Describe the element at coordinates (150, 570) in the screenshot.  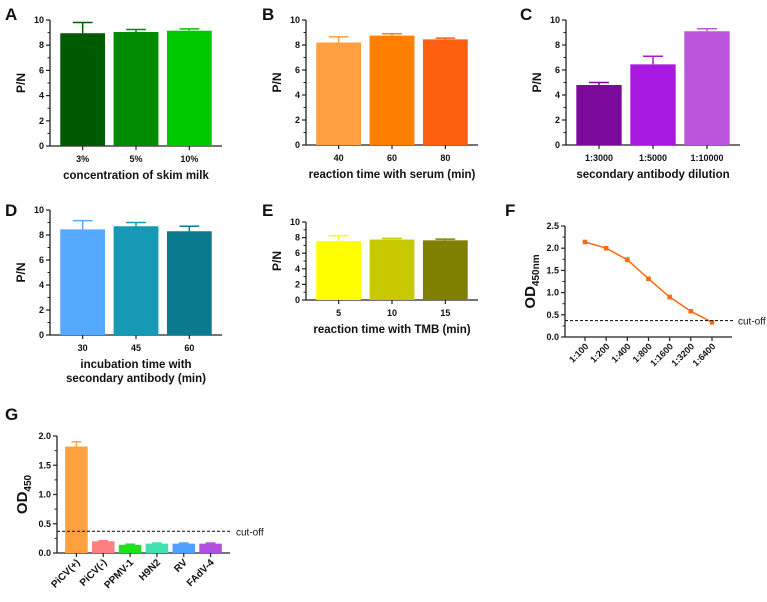
I see `x-tick-label: H9N2` at that location.